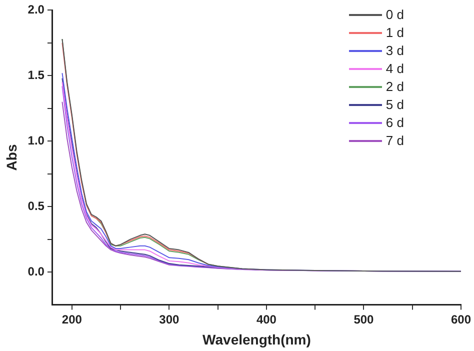  What do you see at coordinates (36, 140) in the screenshot?
I see `y-tick-label: 1.0` at bounding box center [36, 140].